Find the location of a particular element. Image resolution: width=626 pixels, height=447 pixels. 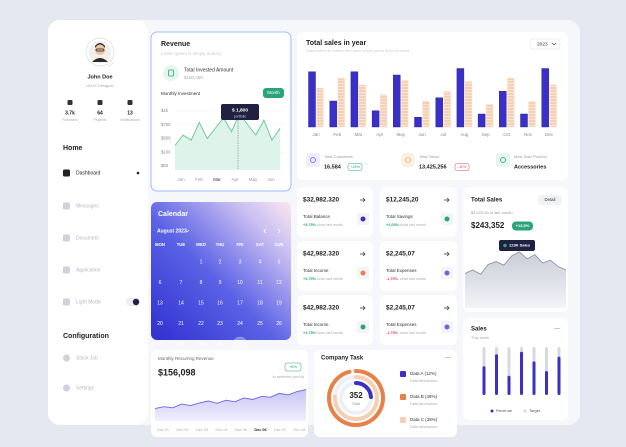

toggle-knob is located at coordinates (136, 302).